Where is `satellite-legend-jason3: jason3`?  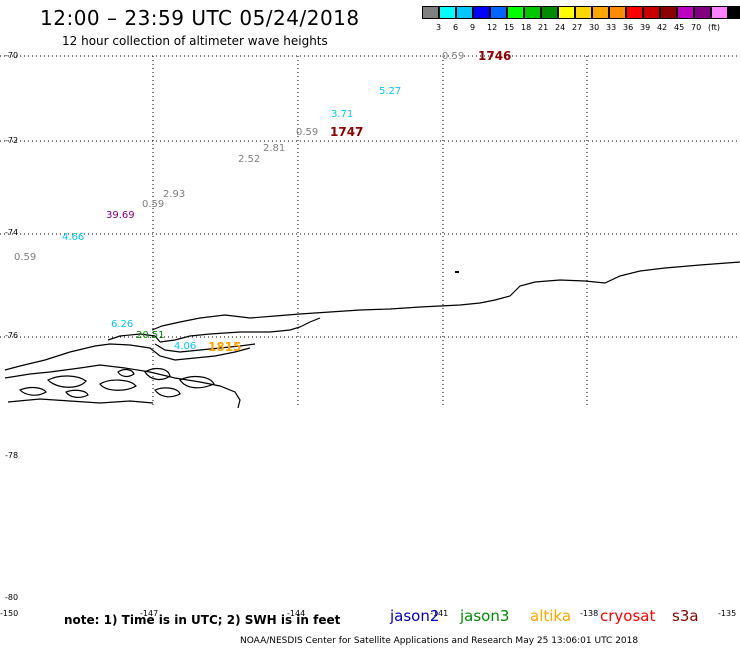 satellite-legend-jason3: jason3 is located at coordinates (485, 616).